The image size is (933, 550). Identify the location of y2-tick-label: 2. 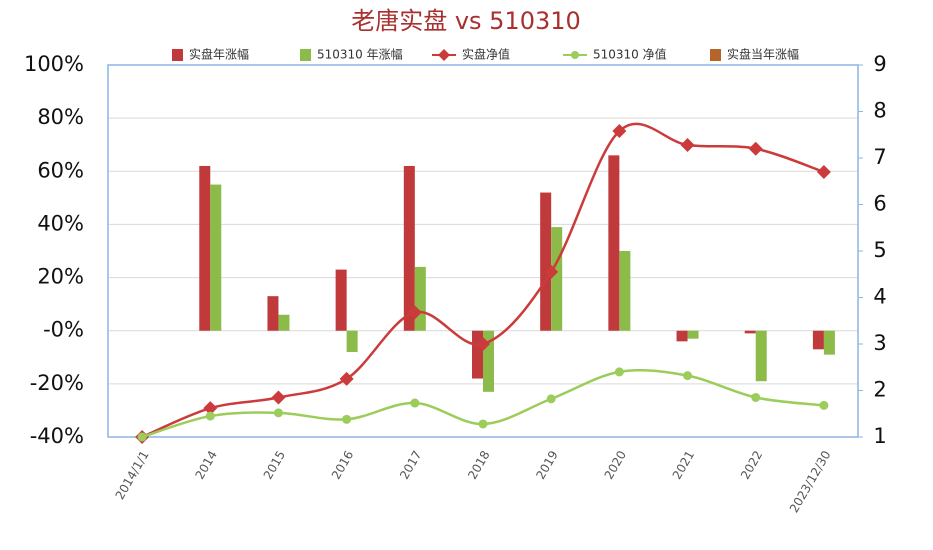
(879, 390).